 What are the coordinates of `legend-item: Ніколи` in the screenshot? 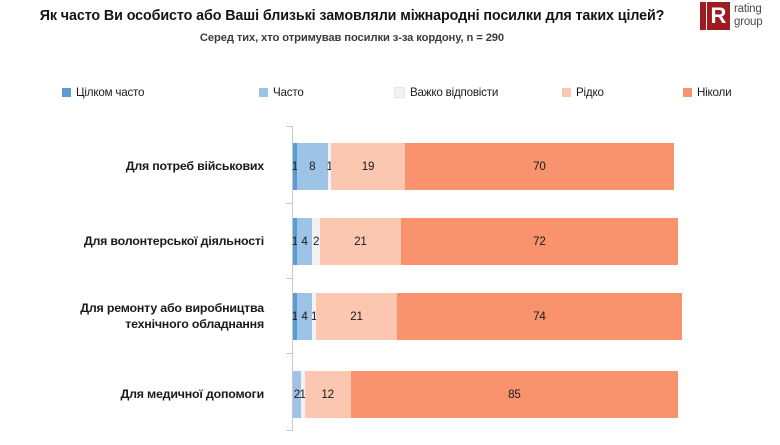 It's located at (707, 92).